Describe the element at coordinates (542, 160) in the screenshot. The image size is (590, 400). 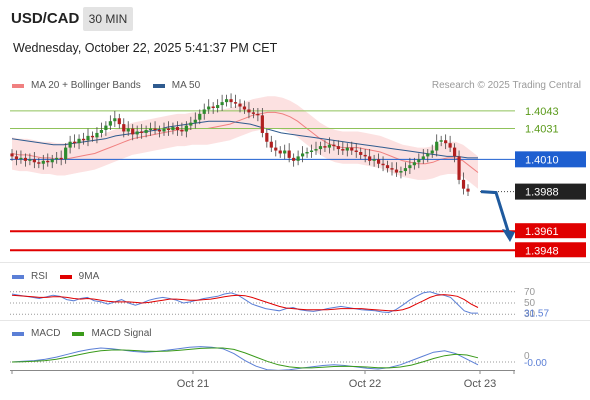
I see `pivot-label: 1.4010` at that location.